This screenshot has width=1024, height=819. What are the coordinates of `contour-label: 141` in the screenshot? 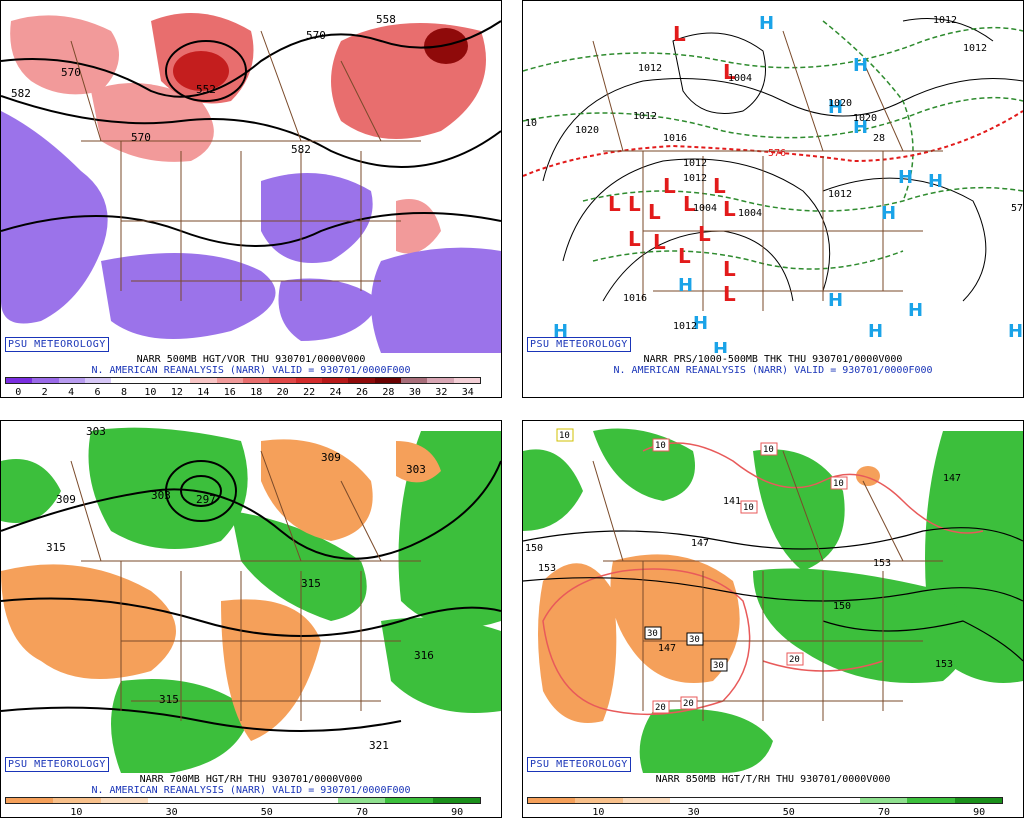 It's located at (732, 501).